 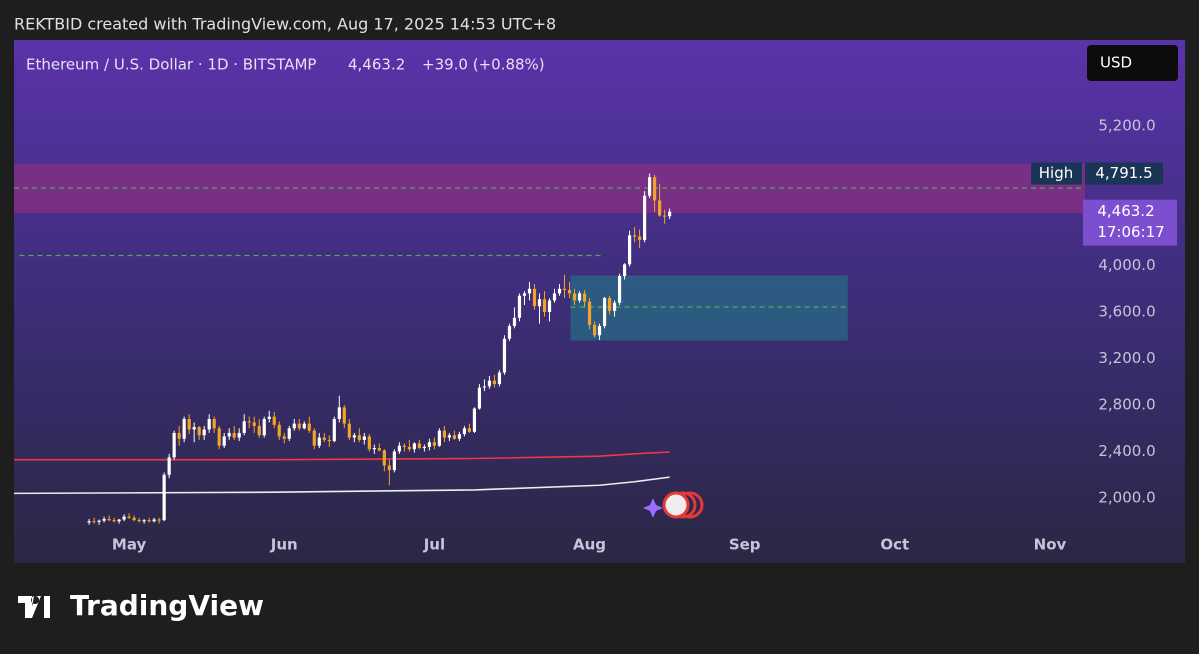 What do you see at coordinates (709, 308) in the screenshot?
I see `zone` at bounding box center [709, 308].